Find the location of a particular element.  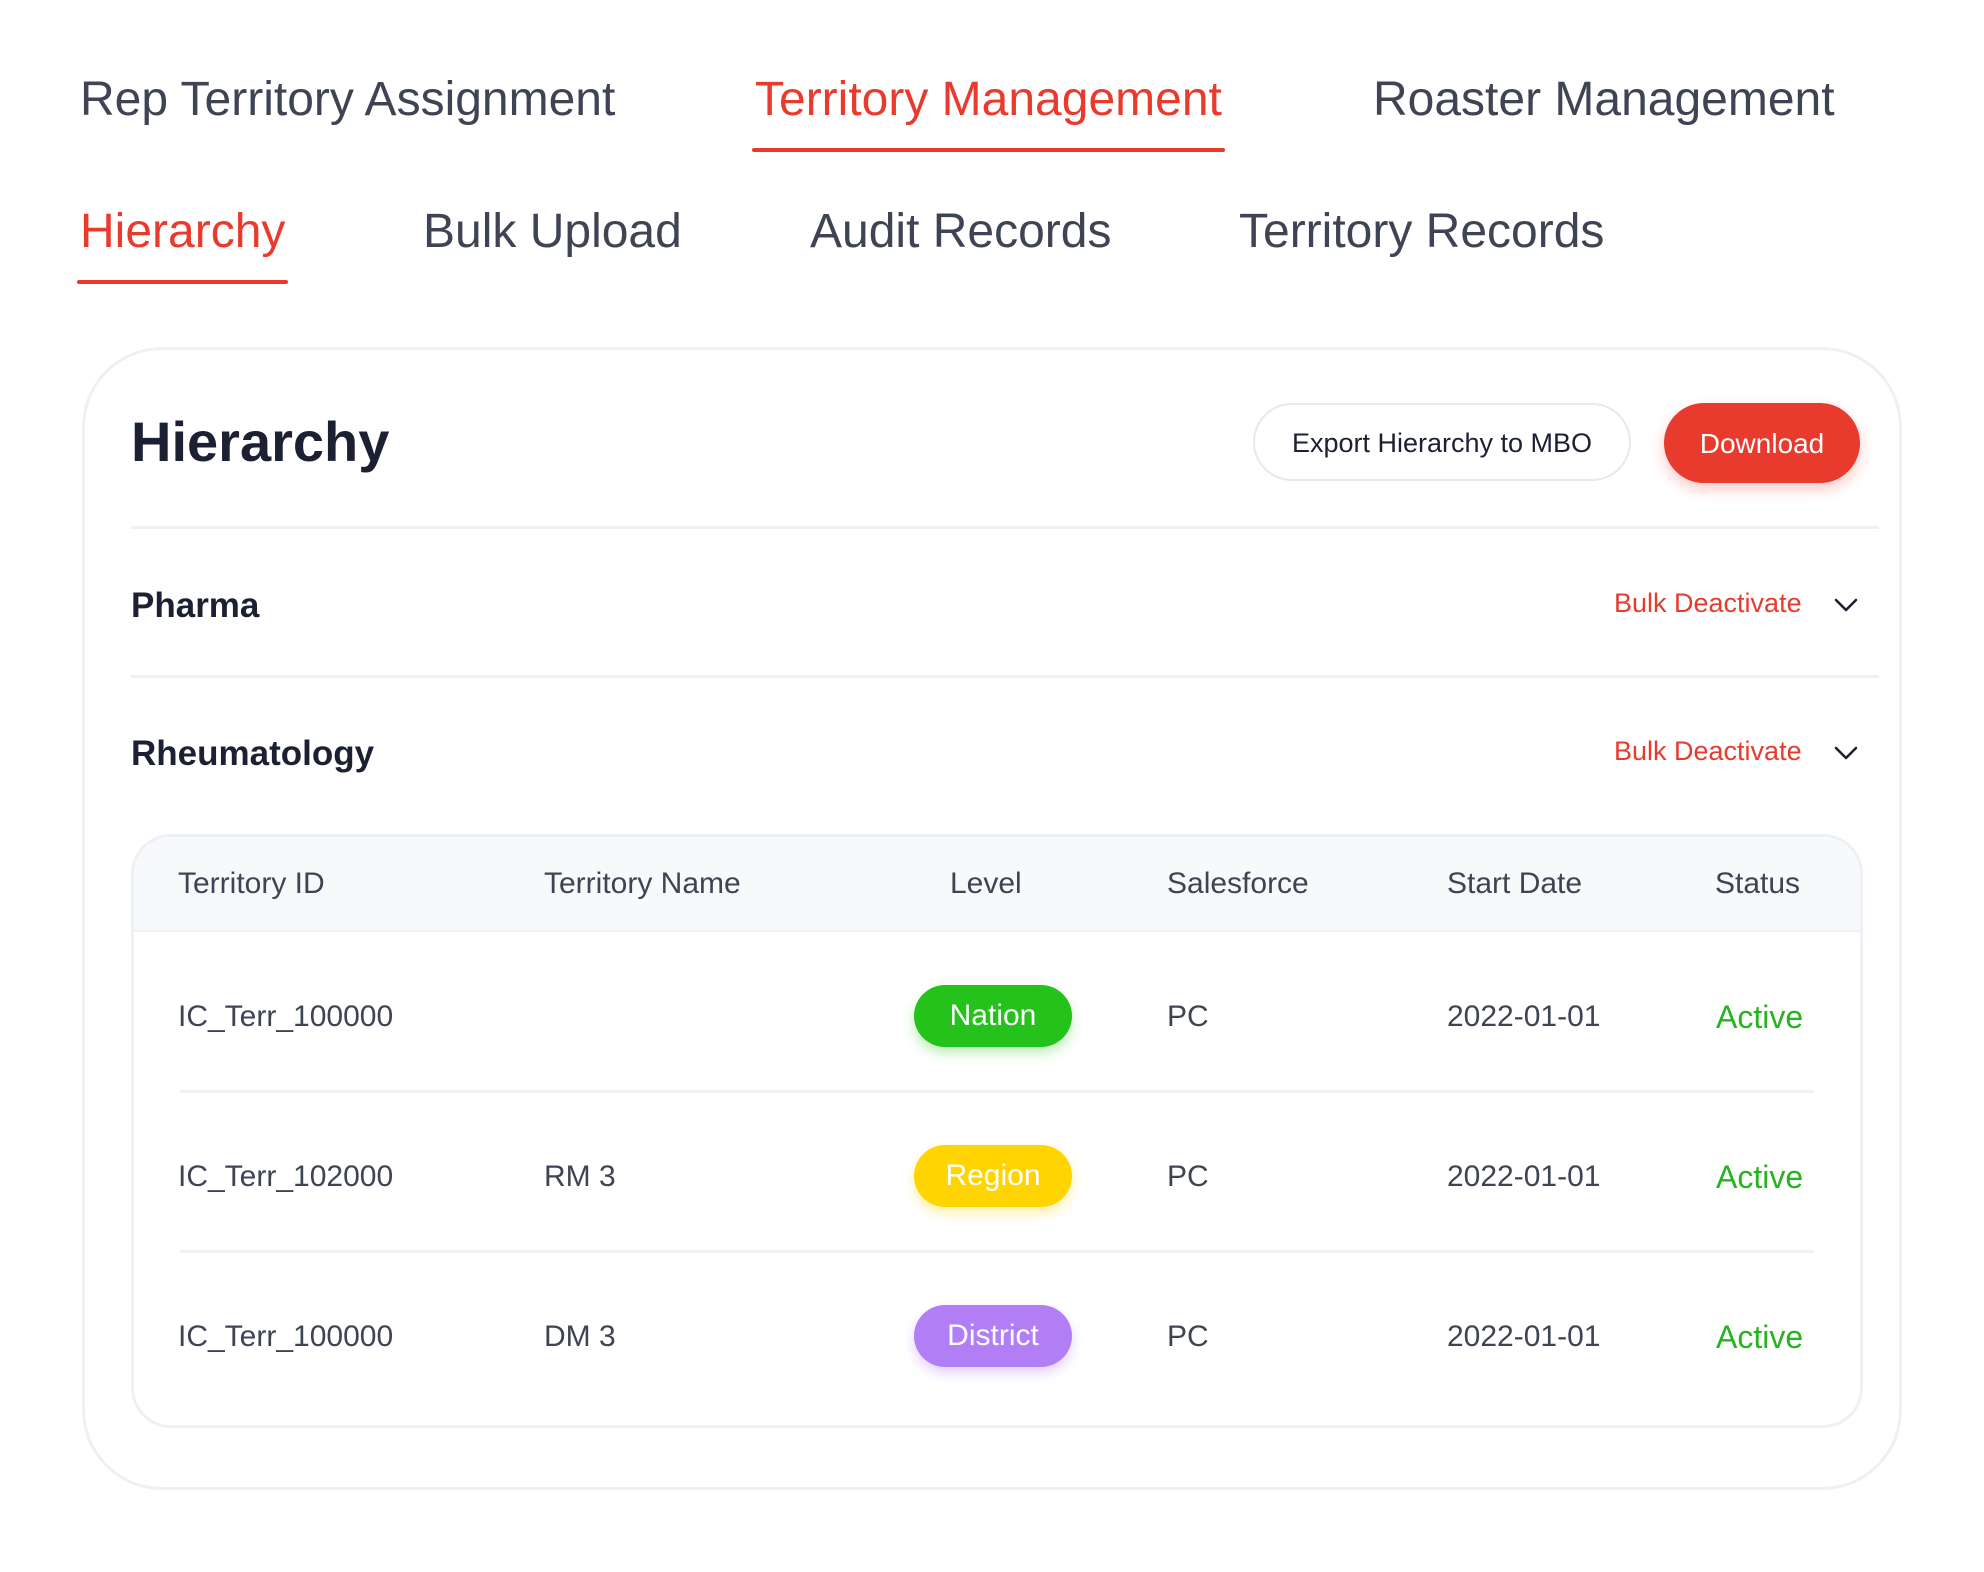

export-hierarchy-button: Export Hierarchy to MBO is located at coordinates (1442, 442).